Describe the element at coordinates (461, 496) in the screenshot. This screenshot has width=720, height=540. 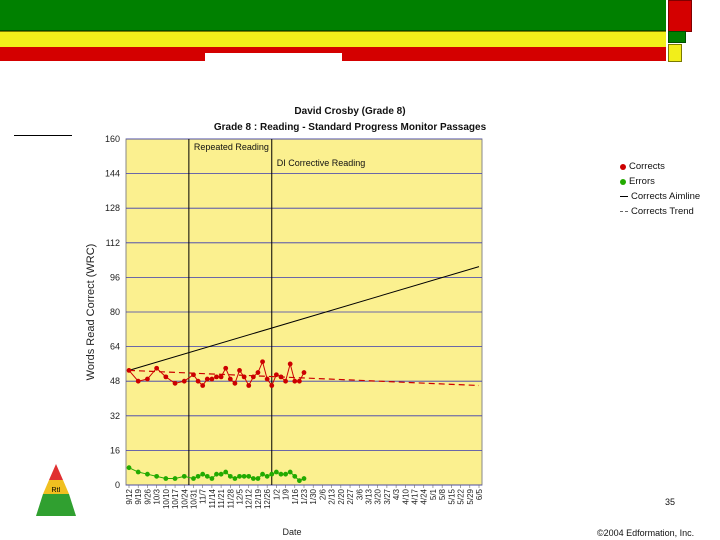
I see `x-tick-label: 5/22` at that location.